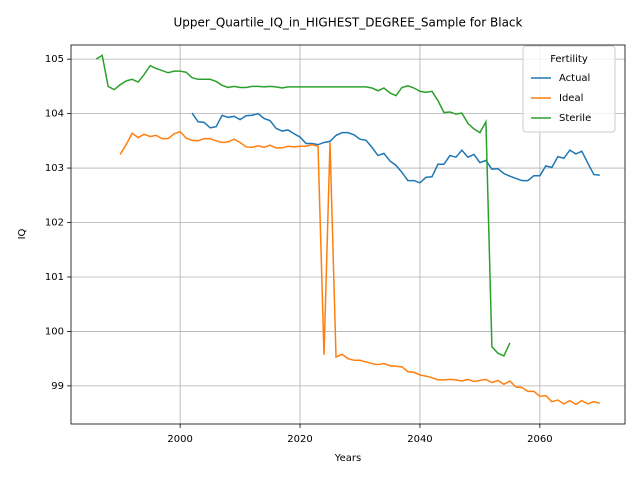  I want to click on y-tick-label: 102, so click(54, 223).